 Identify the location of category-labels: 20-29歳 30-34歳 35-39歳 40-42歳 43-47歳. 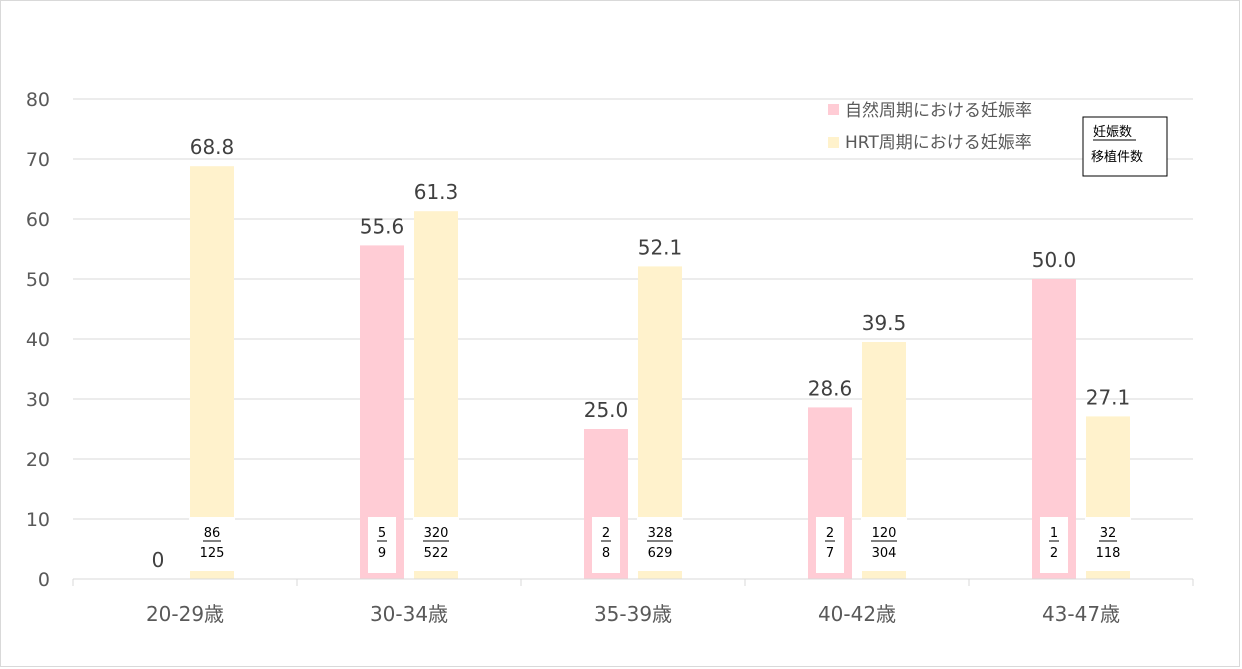
(633, 614).